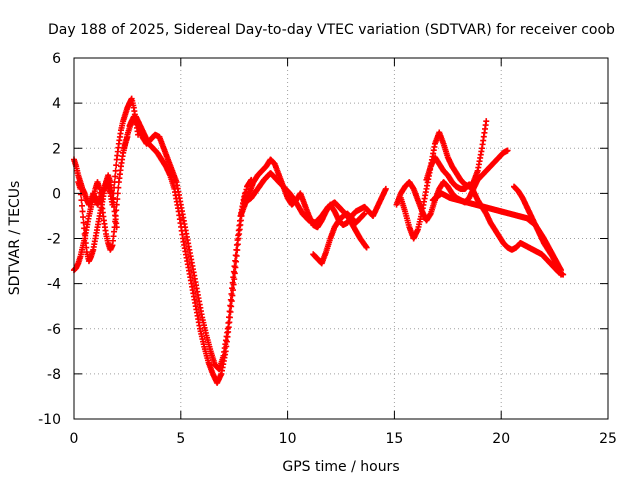 The height and width of the screenshot is (480, 640). I want to click on x-tick-label: 15, so click(394, 439).